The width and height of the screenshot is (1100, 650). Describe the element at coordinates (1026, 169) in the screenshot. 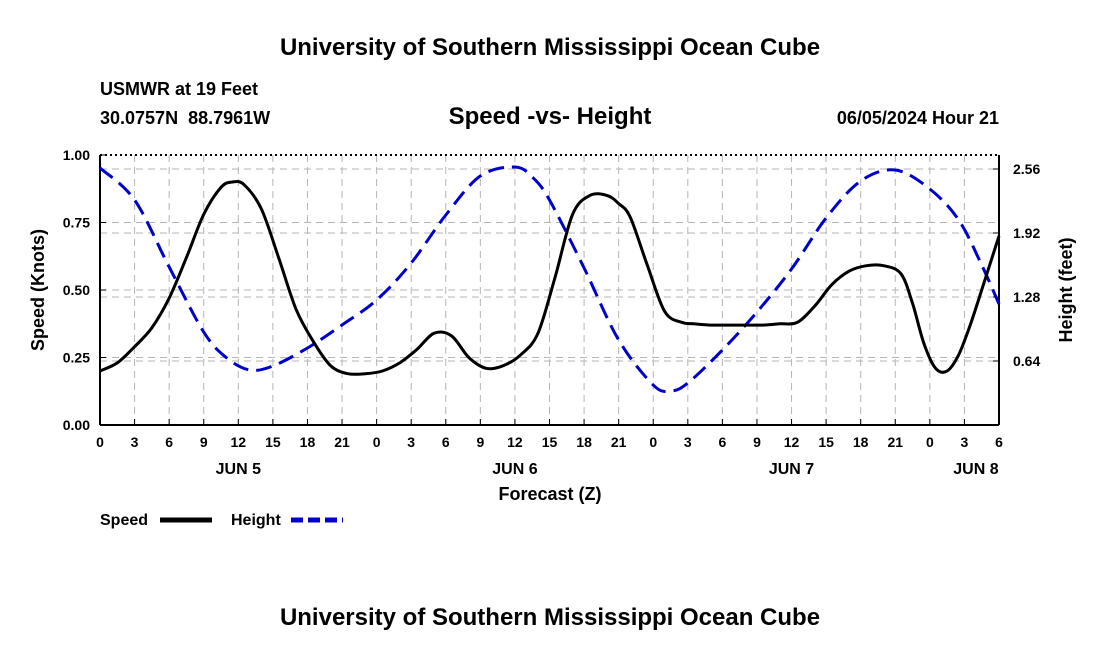

I see `y2-tick-label: 2.56` at that location.